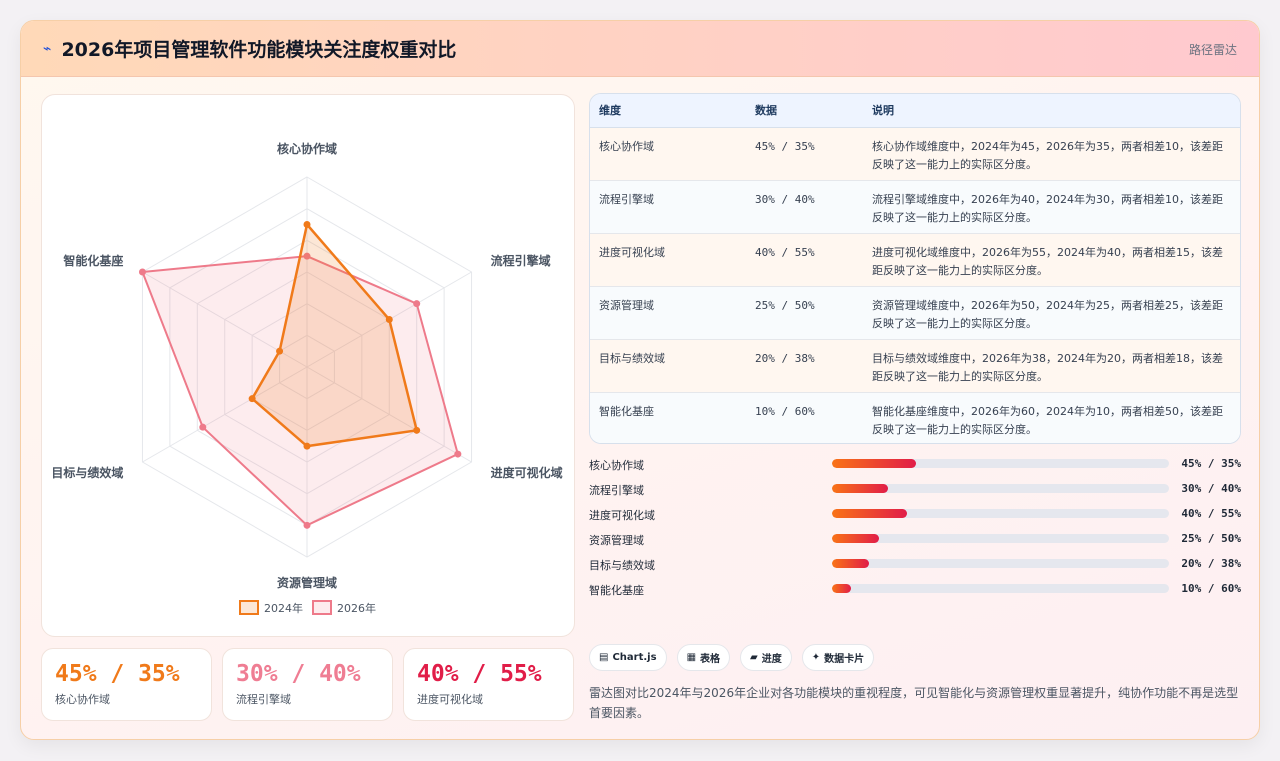 This screenshot has height=761, width=1280. Describe the element at coordinates (804, 154) in the screenshot. I see `cell-data: 45% / 35%` at that location.